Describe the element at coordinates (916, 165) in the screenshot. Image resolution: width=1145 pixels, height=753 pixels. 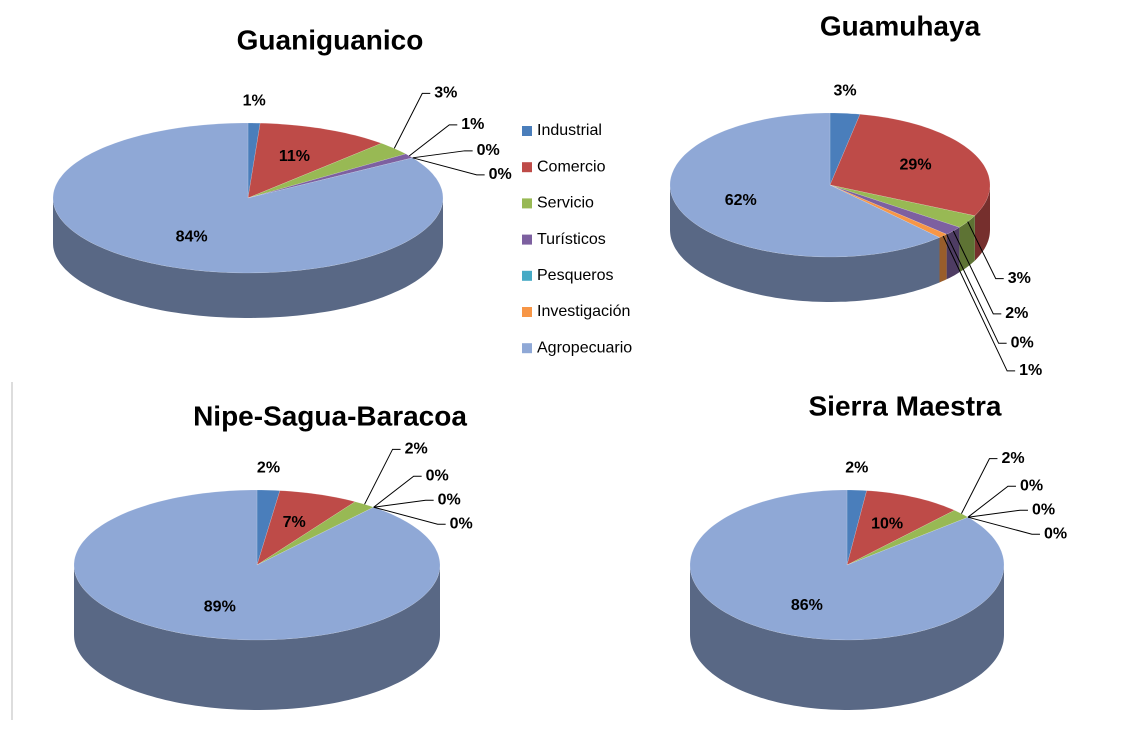
I see `value-label: 29%` at that location.